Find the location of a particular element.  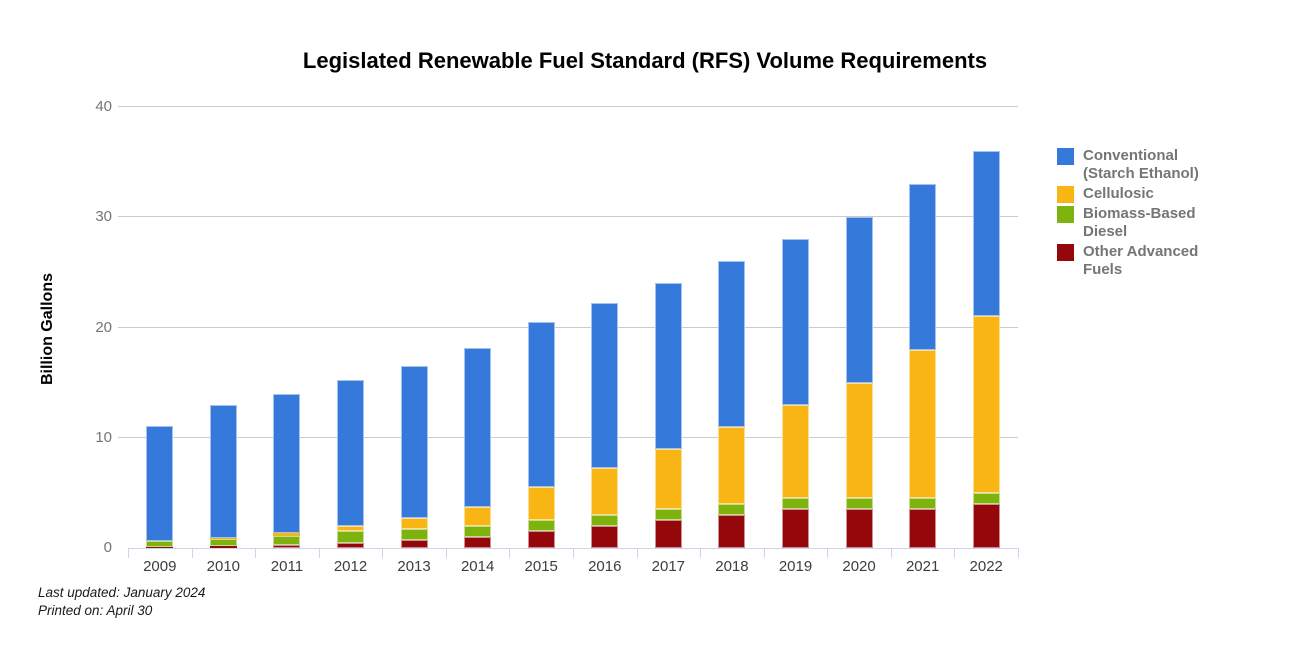

bar-segment-other-advanced-fuels-2020 is located at coordinates (859, 528).